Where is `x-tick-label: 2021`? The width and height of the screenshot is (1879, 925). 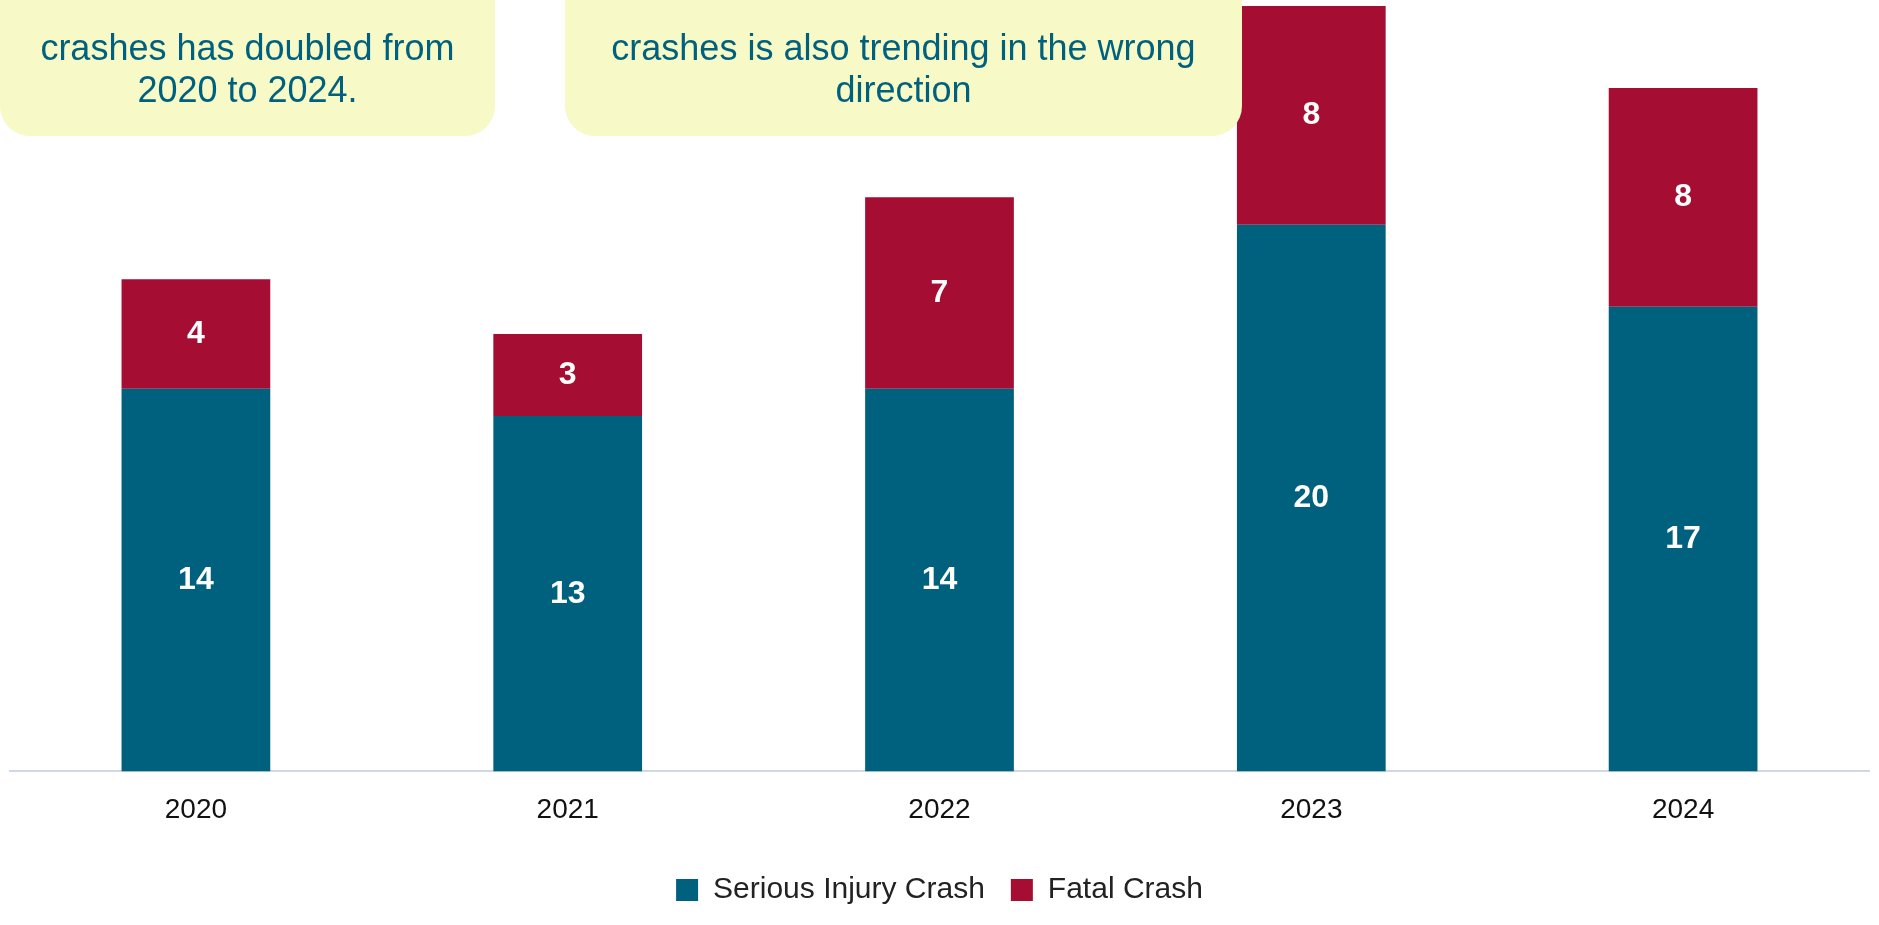
x-tick-label: 2021 is located at coordinates (567, 808).